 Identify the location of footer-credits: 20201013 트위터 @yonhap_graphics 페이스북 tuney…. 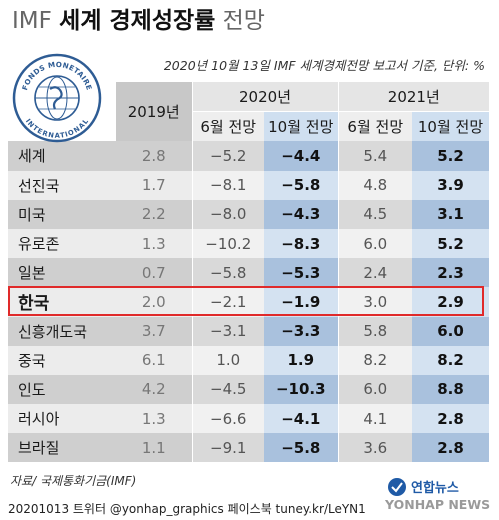
(187, 509).